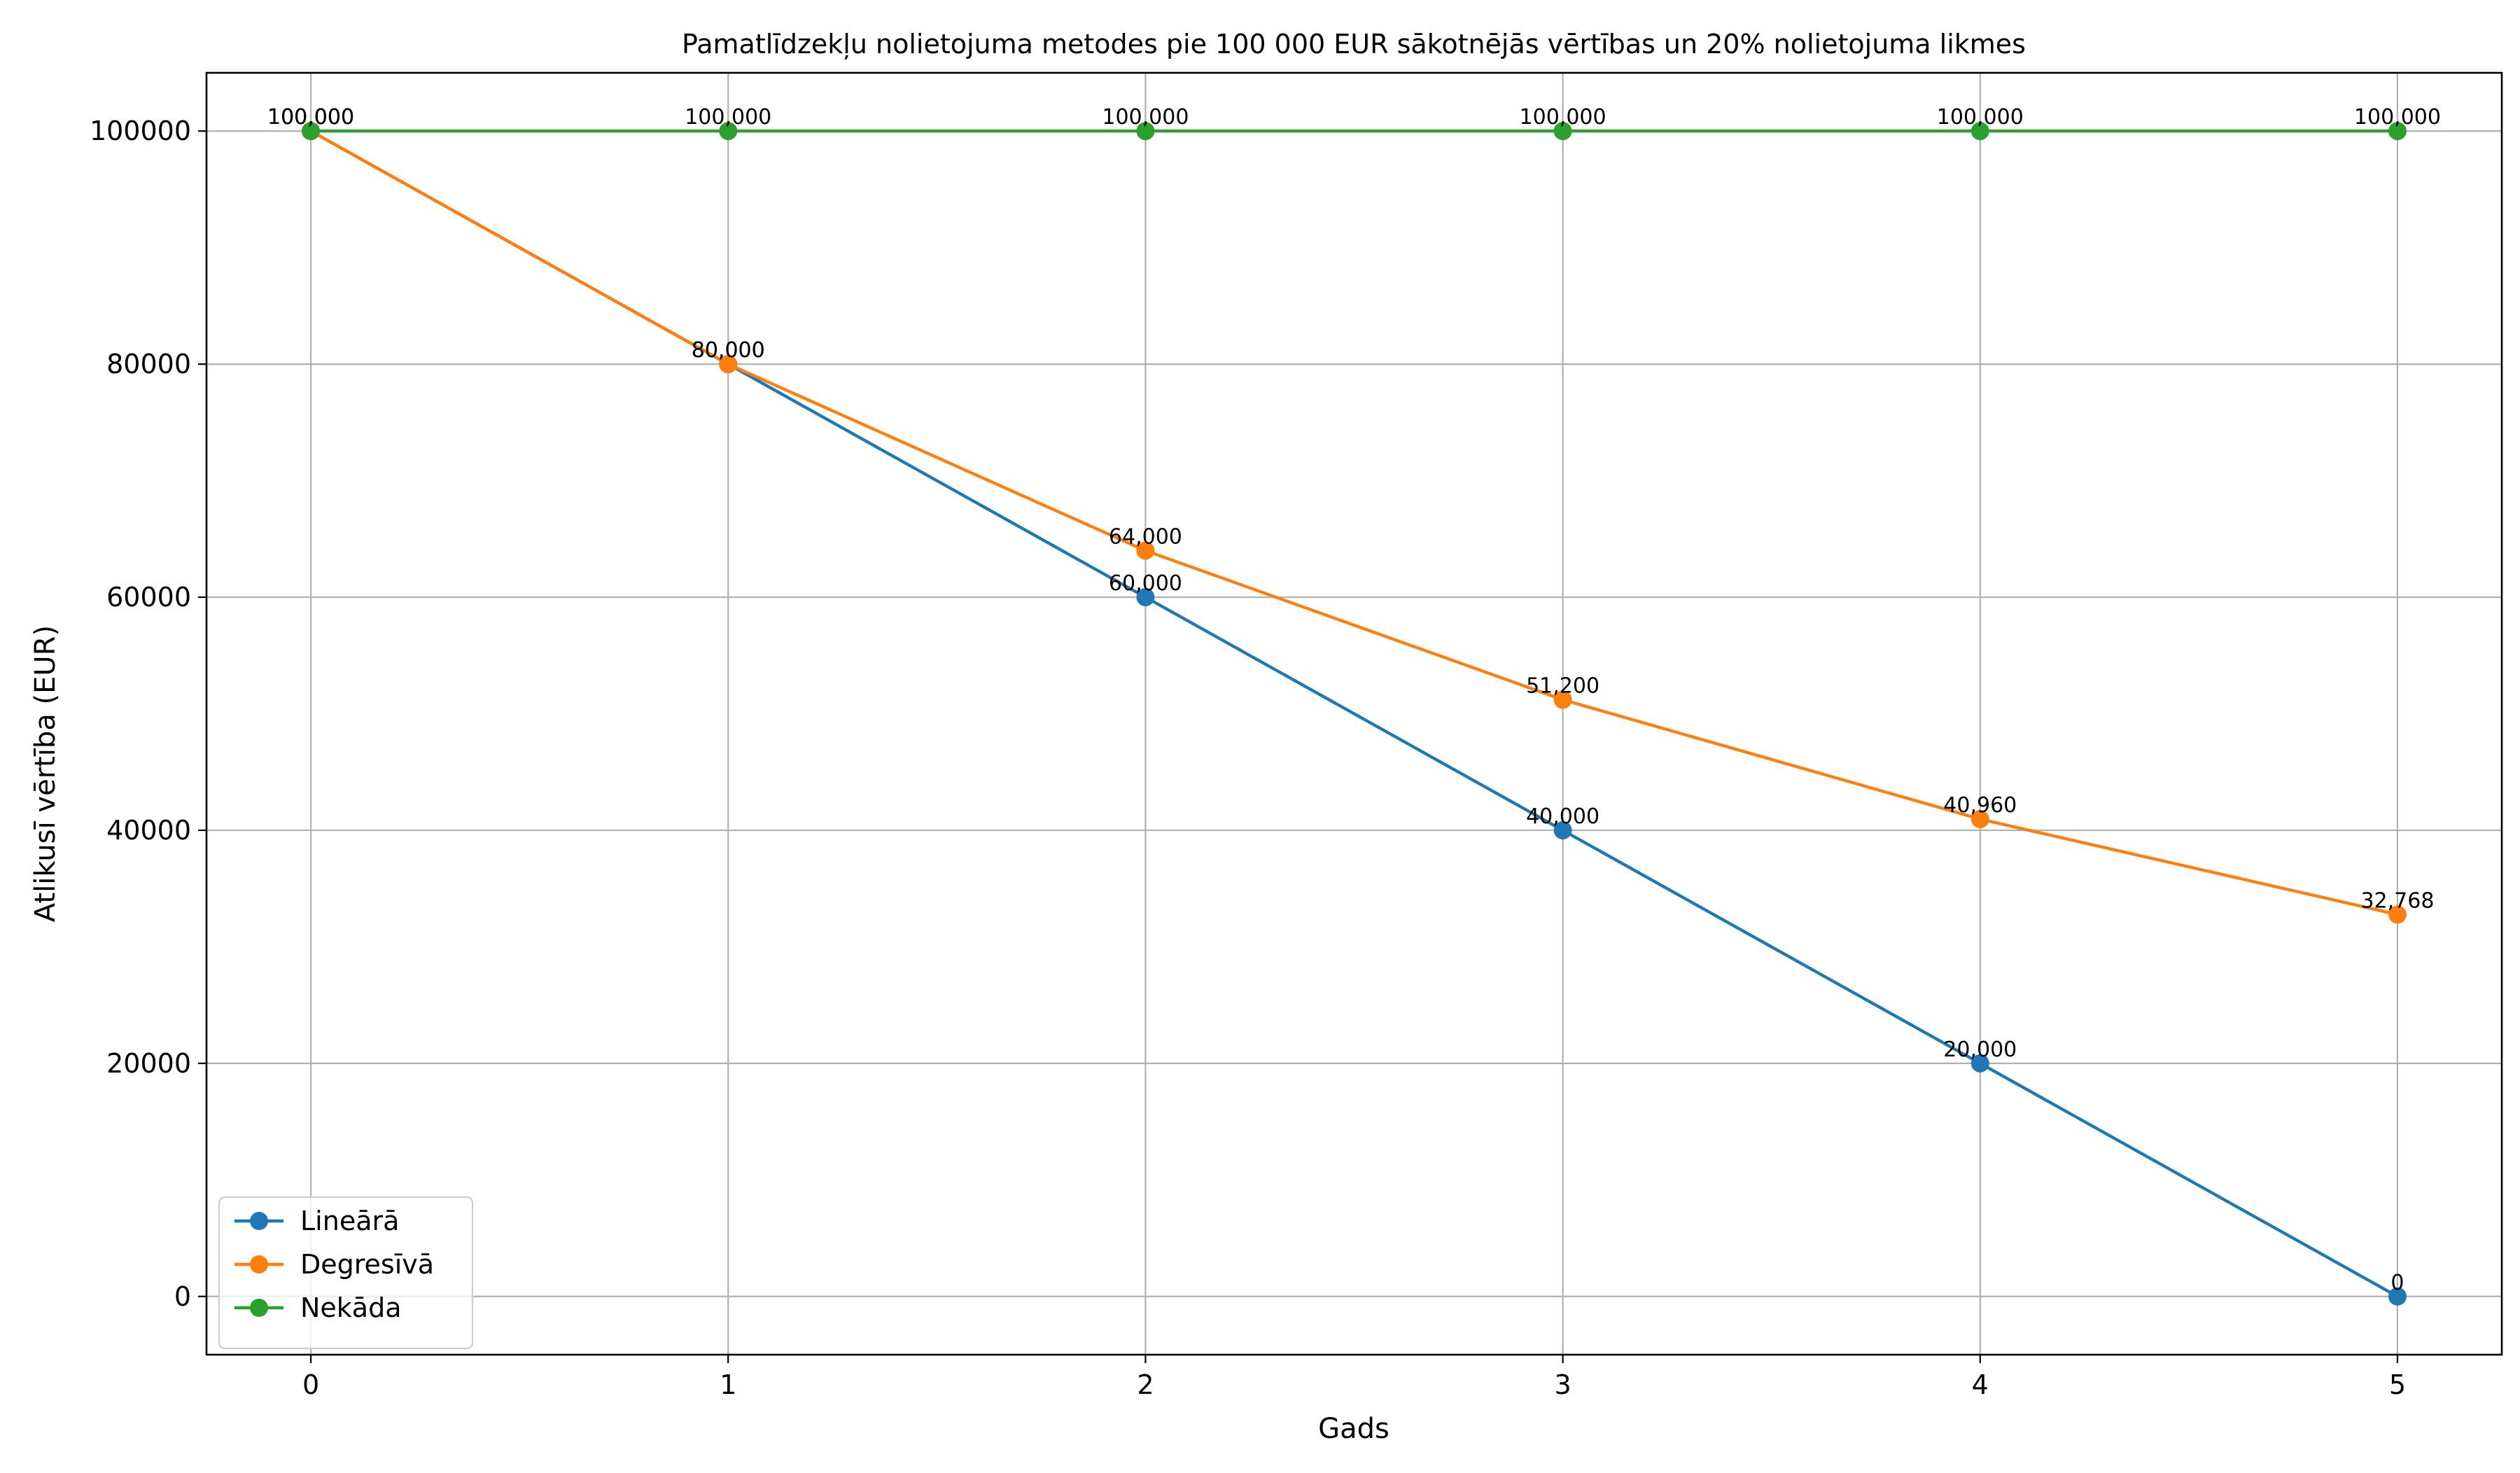  I want to click on data-label: 0, so click(2397, 1283).